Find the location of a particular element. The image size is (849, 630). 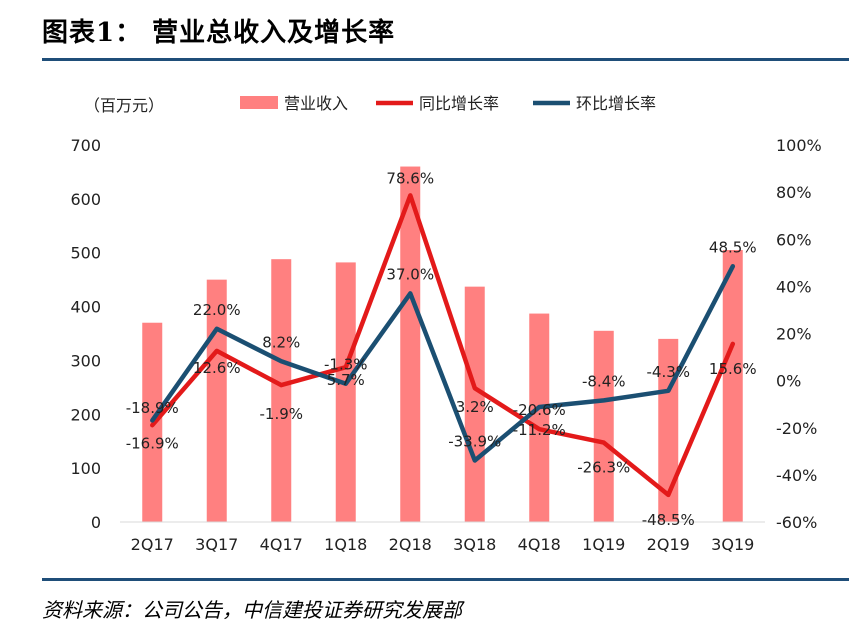

right-axis-tick-label: -20% is located at coordinates (796, 428).